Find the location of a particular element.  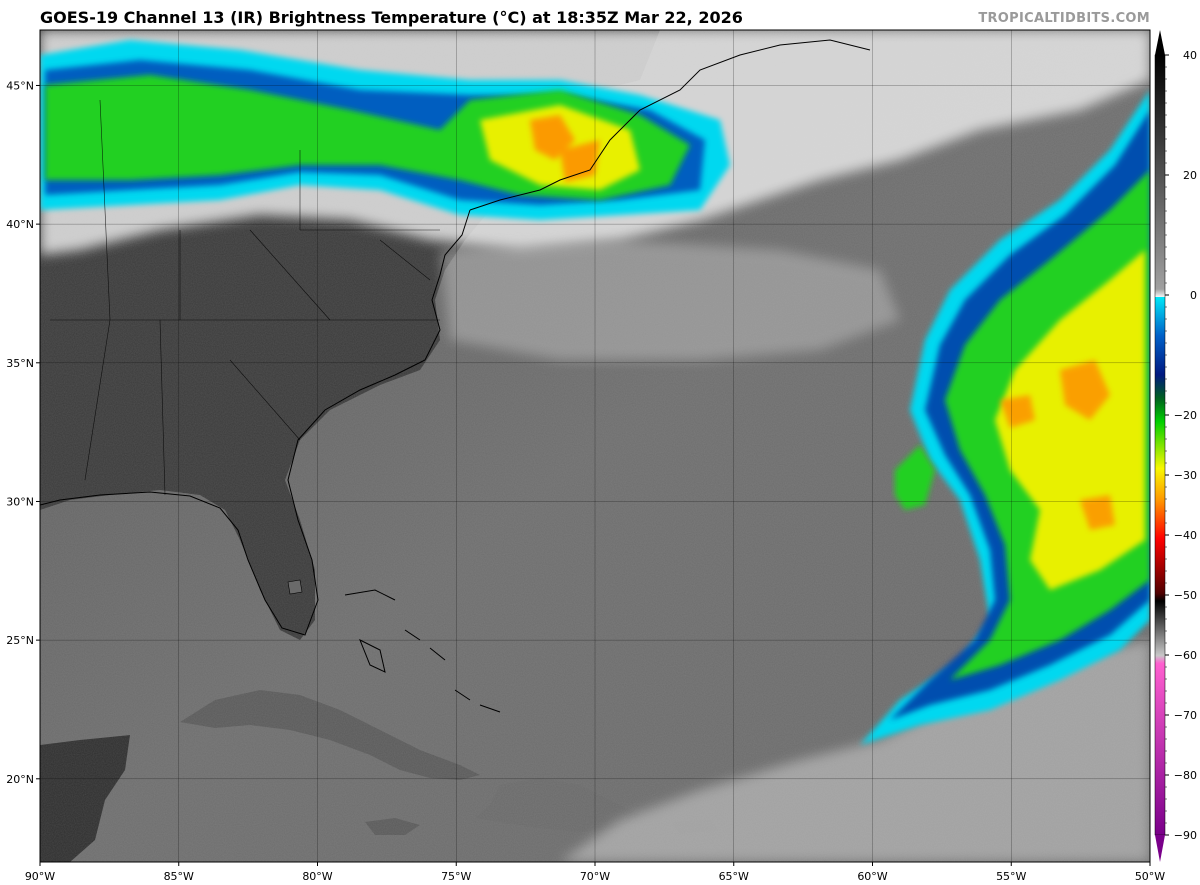

colorbar: 40 20 0 −20 −30 −40 −50 −60 −70 −80 −90 is located at coordinates (1175, 446).